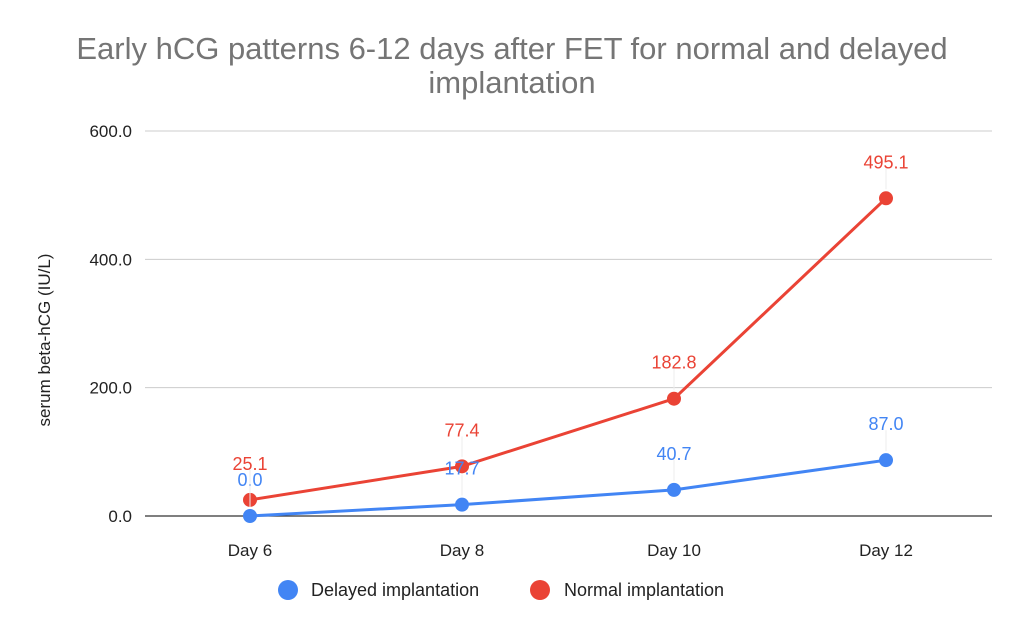 This screenshot has height=633, width=1024. Describe the element at coordinates (110, 131) in the screenshot. I see `y-tick-label: 600.0` at that location.